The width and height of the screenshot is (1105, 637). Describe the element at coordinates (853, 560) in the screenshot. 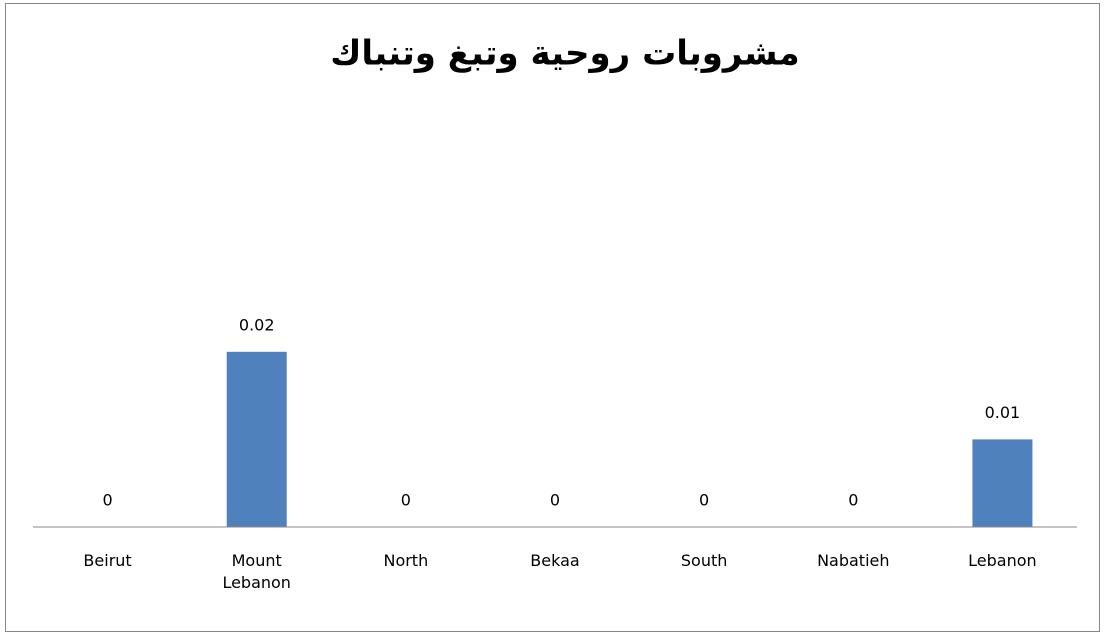

I see `x-tick-label: Nabatieh` at that location.